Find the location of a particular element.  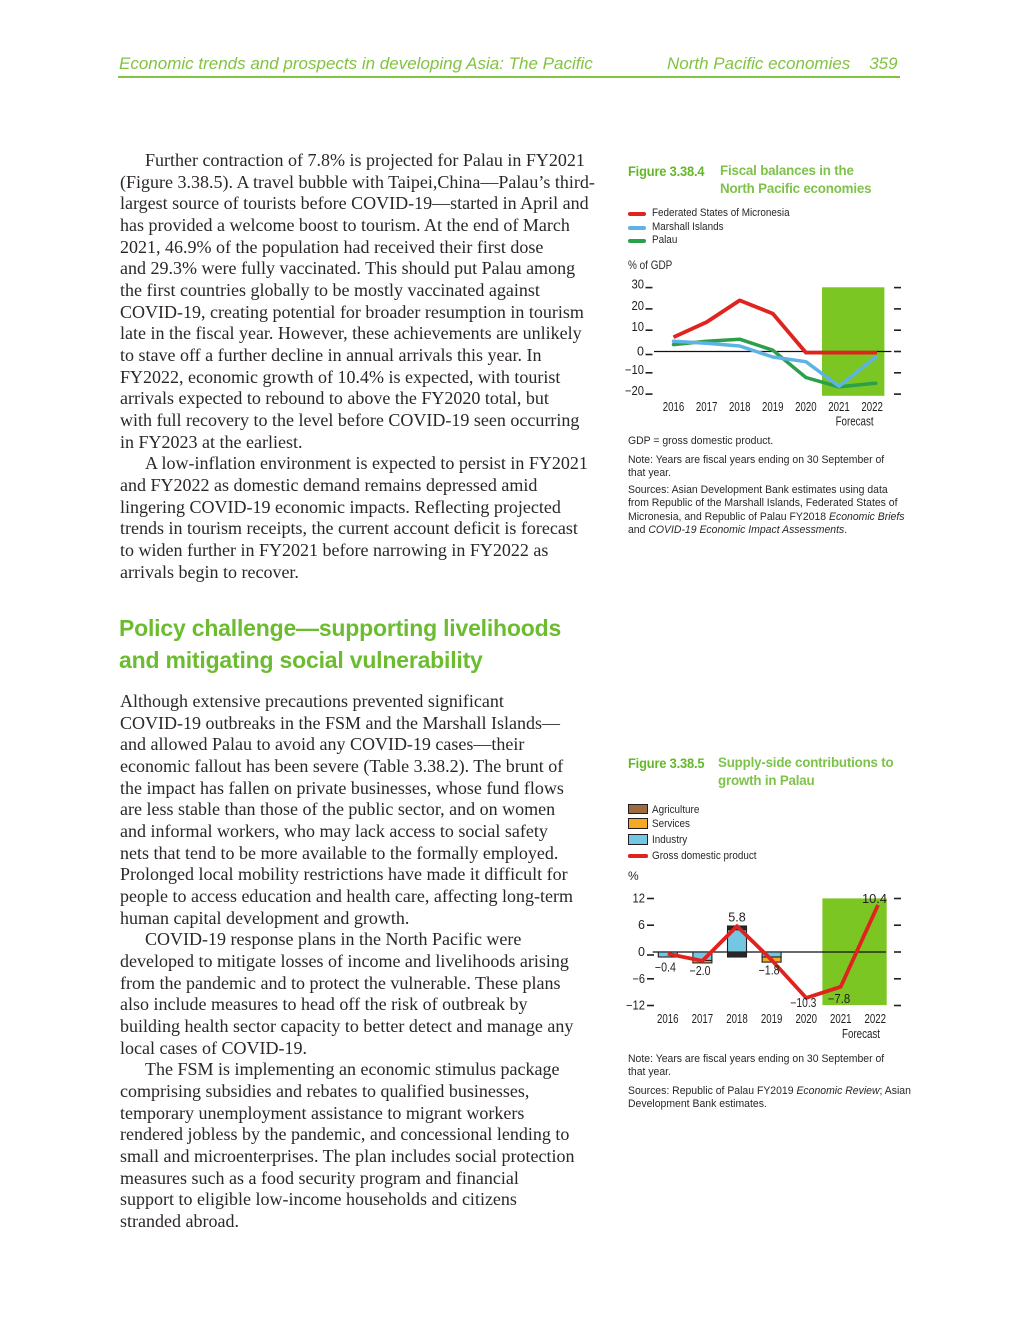

svg-text: −20 is located at coordinates (634, 391).